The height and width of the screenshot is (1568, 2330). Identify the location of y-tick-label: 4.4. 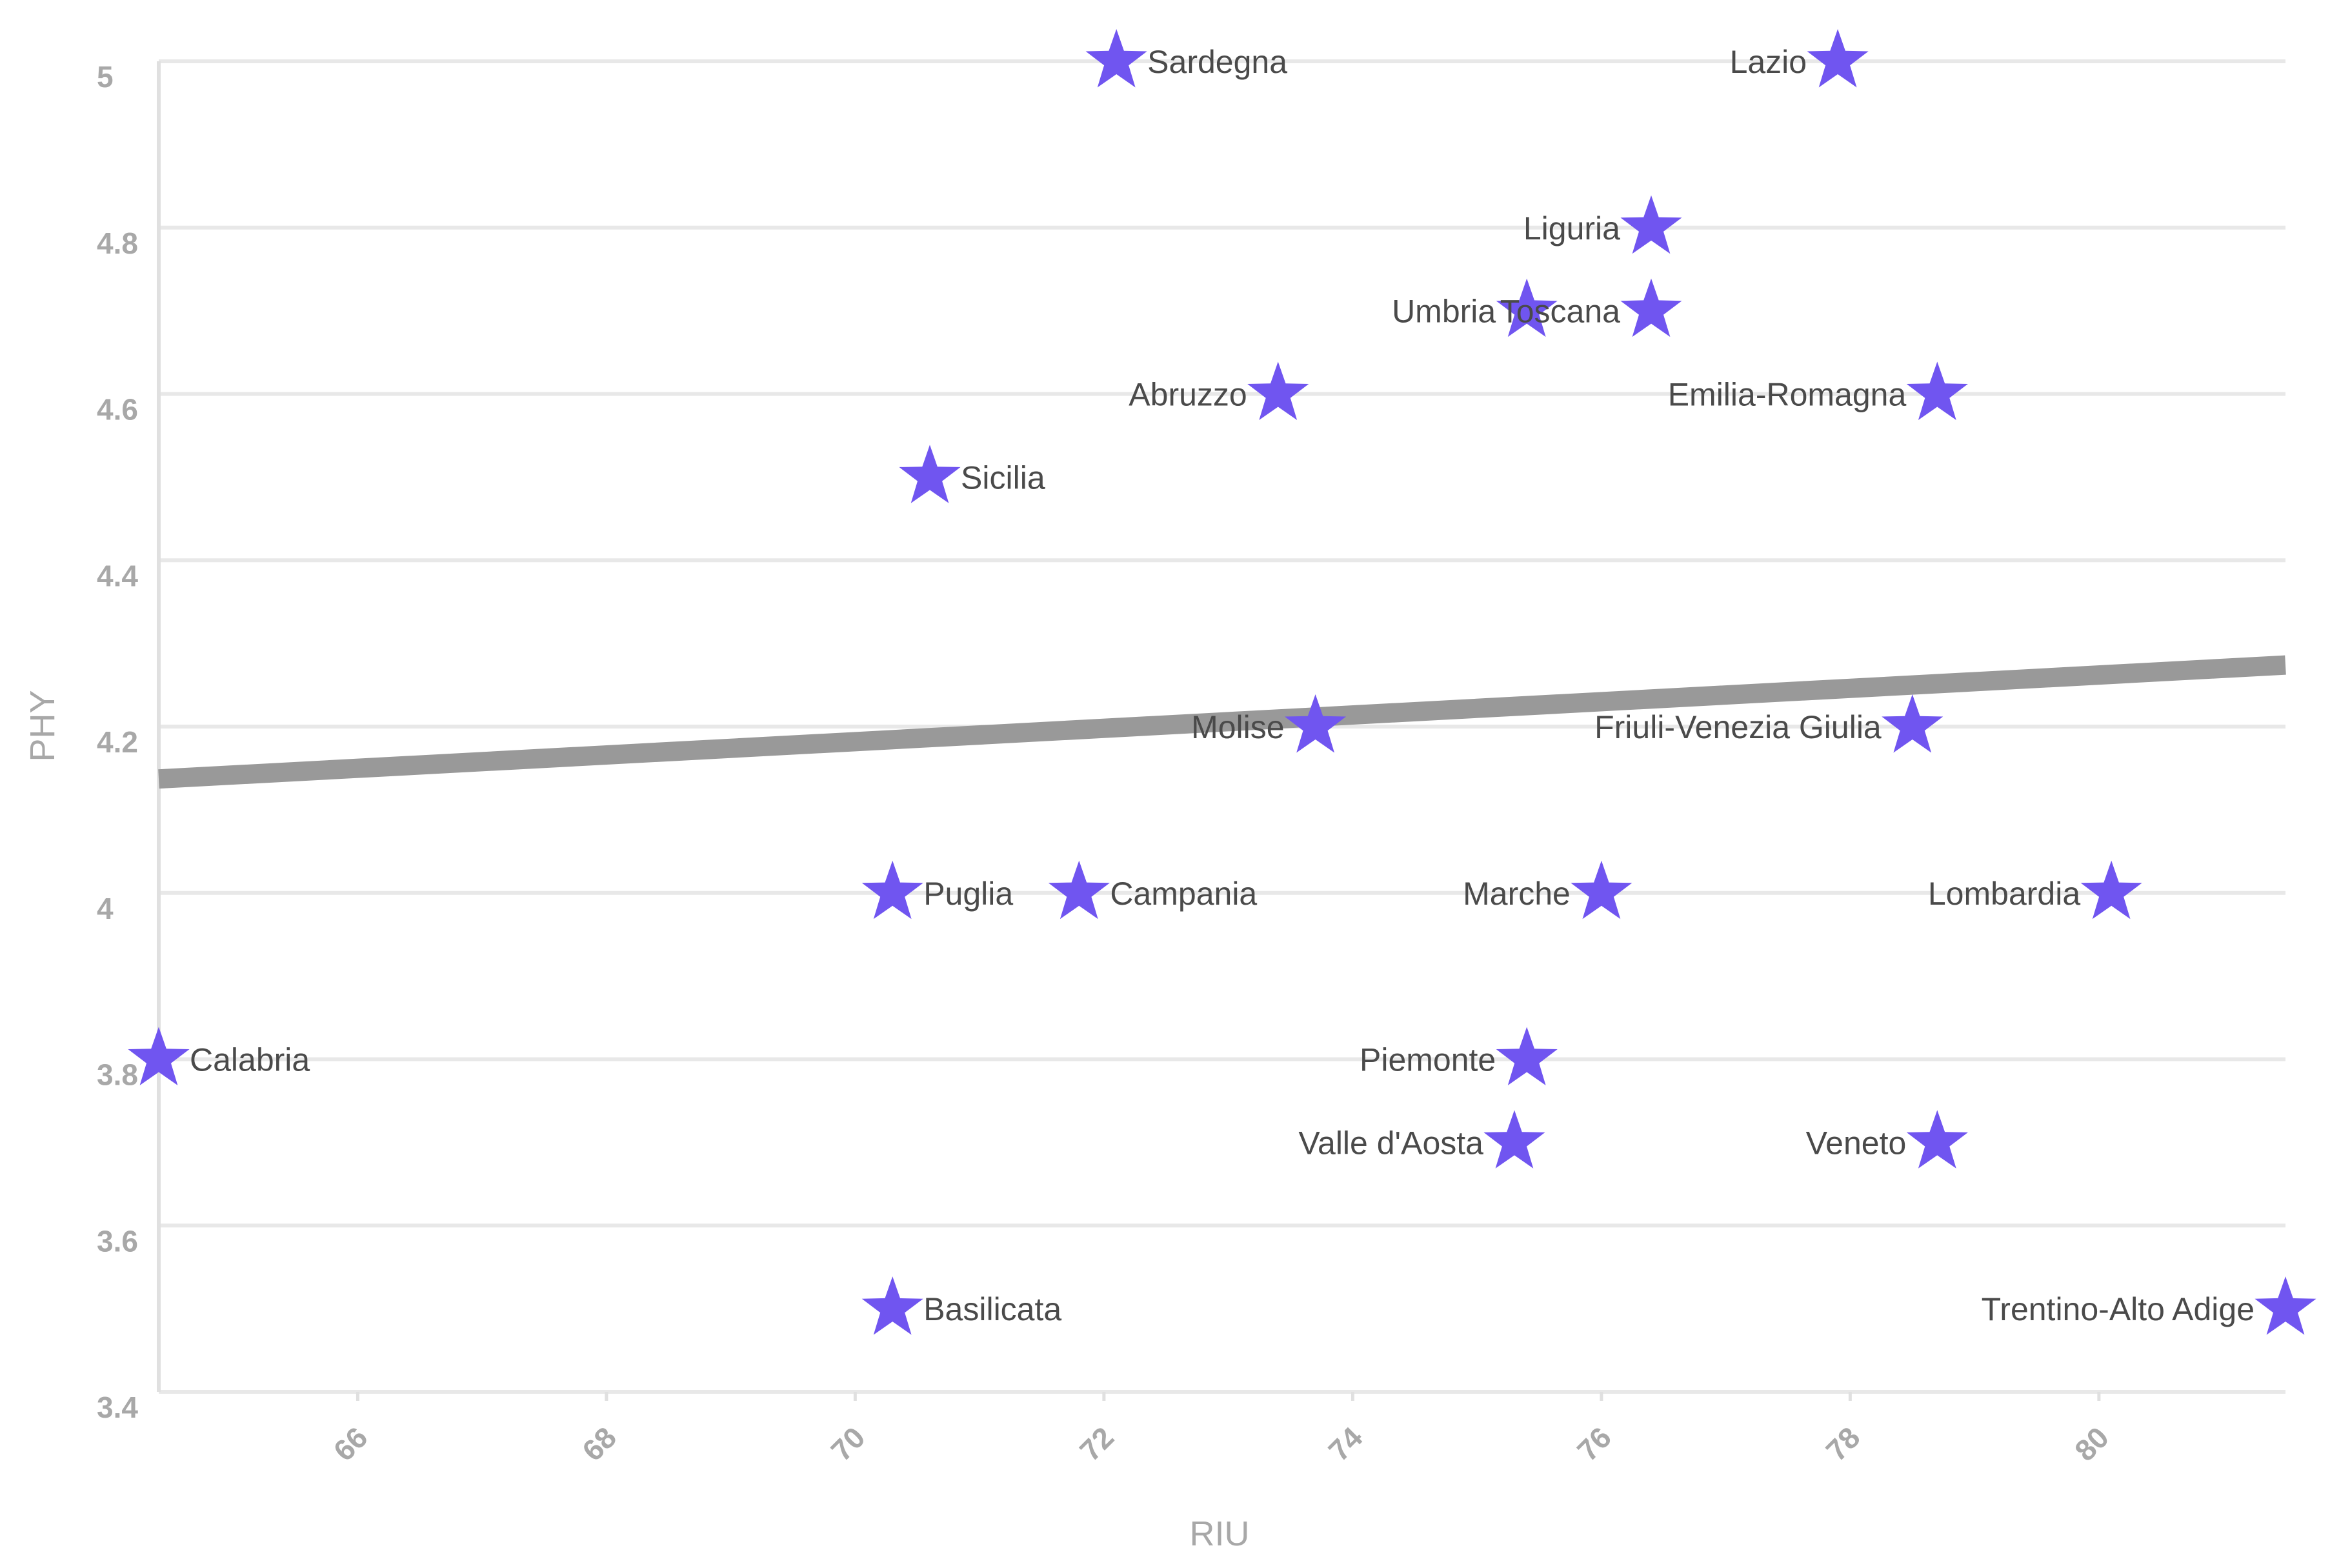
(118, 575).